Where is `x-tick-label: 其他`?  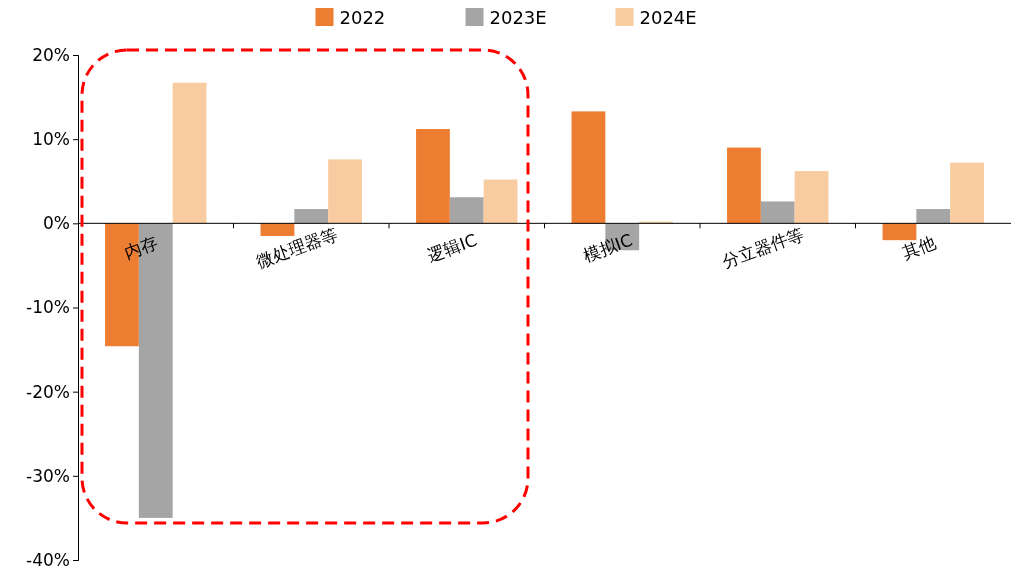
x-tick-label: 其他 is located at coordinates (919, 247).